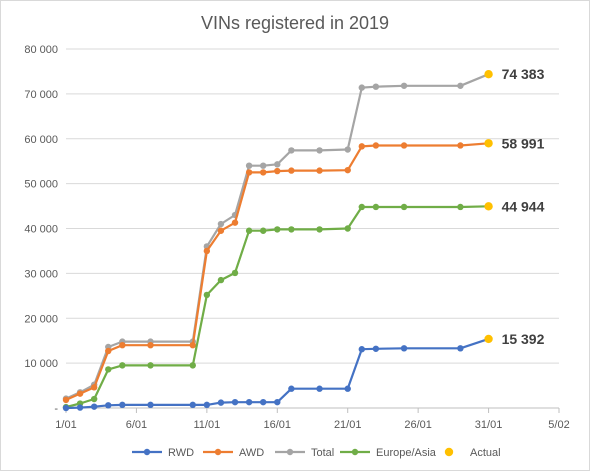  Describe the element at coordinates (523, 74) in the screenshot. I see `actual-value-label: 74 383` at that location.